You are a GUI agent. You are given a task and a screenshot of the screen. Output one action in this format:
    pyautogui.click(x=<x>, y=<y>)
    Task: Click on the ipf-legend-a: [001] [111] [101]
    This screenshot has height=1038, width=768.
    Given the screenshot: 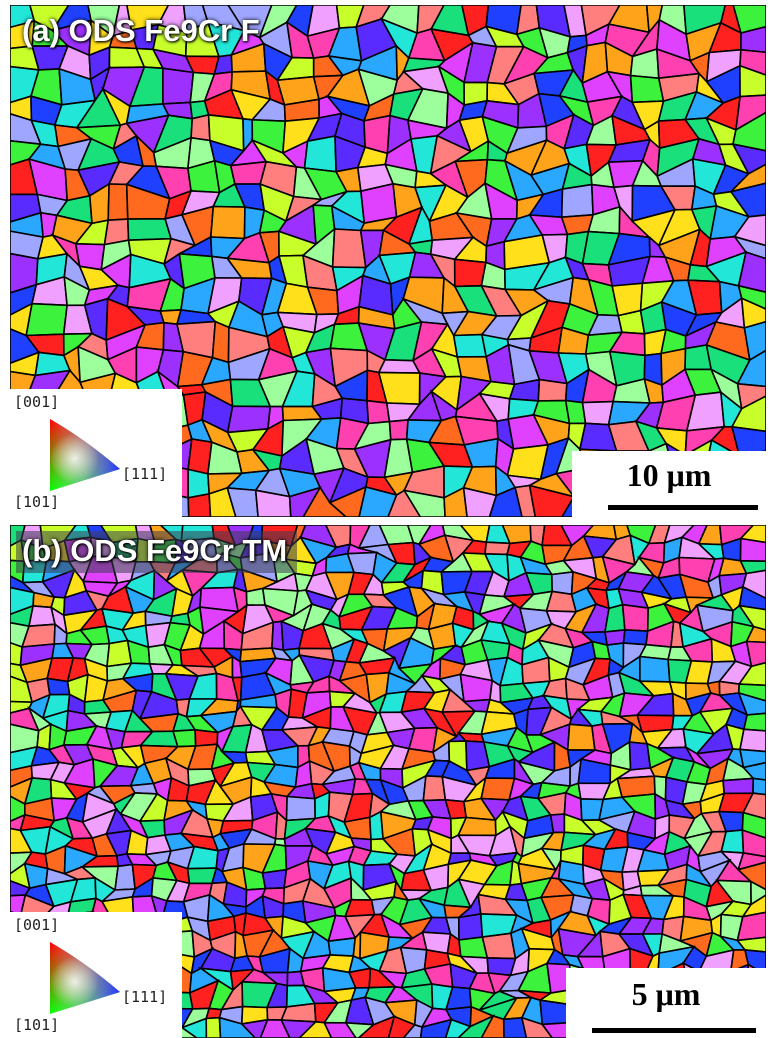 What is the action you would take?
    pyautogui.click(x=96, y=453)
    